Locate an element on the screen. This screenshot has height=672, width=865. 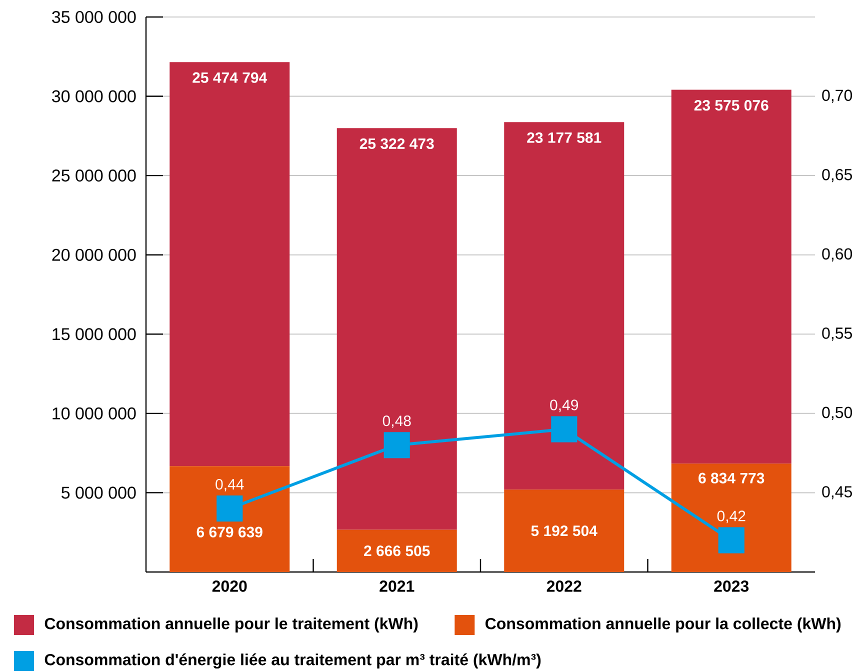
y-tick-label: 30 000 000 is located at coordinates (94, 96).